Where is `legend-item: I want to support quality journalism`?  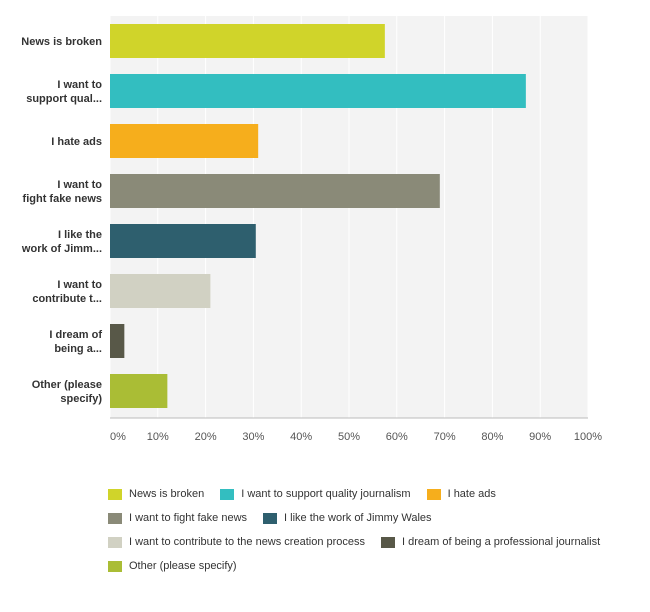 legend-item: I want to support quality journalism is located at coordinates (315, 494).